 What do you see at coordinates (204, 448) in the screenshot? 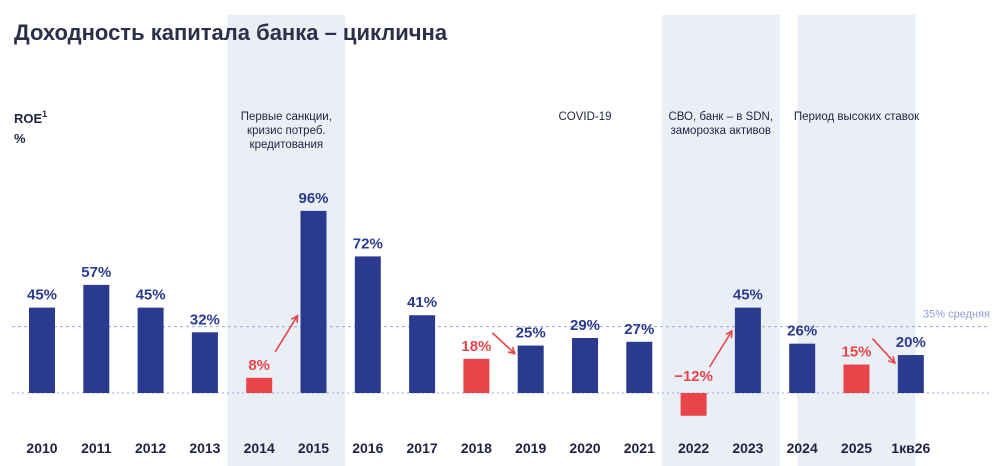
I see `x-tick-2013: 2013` at bounding box center [204, 448].